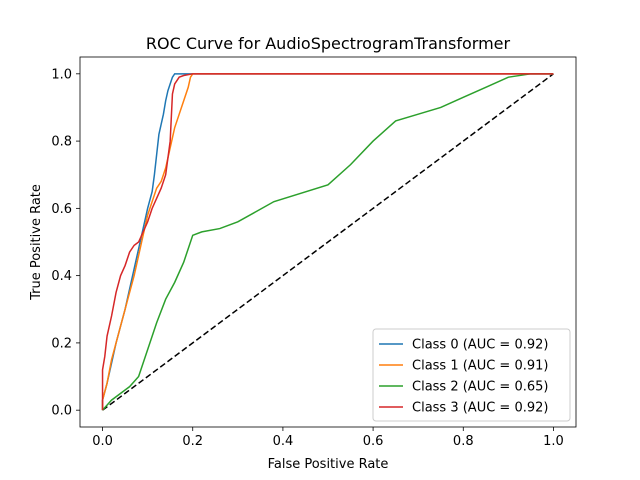  I want to click on legend-label-class-0: Class 0 (AUC = 0.92), so click(480, 345).